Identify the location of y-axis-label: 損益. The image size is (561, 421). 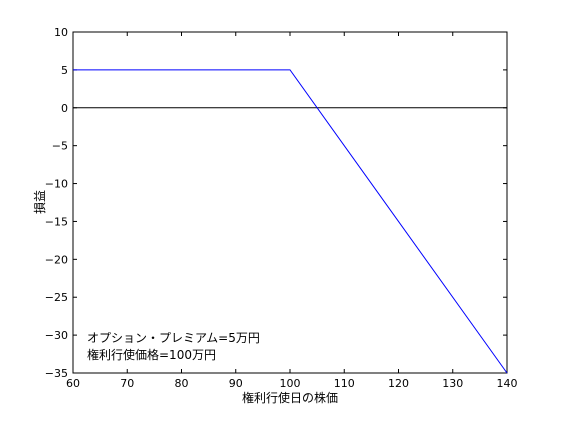
(39, 202).